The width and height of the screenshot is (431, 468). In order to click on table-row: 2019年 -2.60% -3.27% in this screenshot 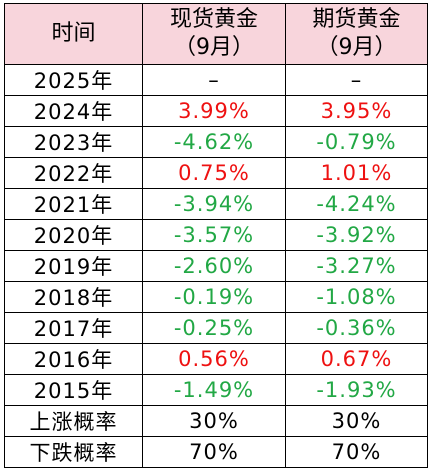, I will do `click(216, 266)`.